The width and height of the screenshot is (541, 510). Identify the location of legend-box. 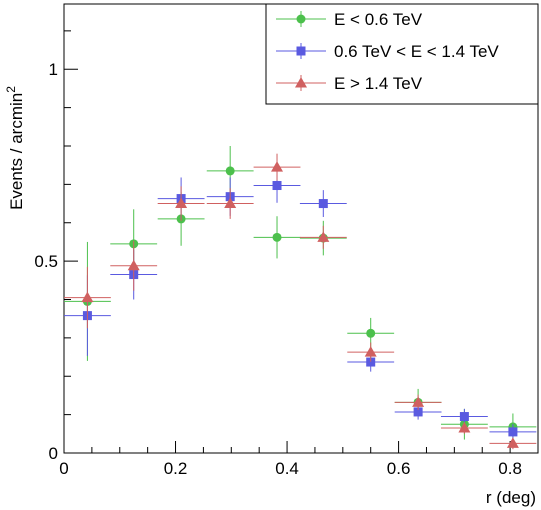
(402, 54).